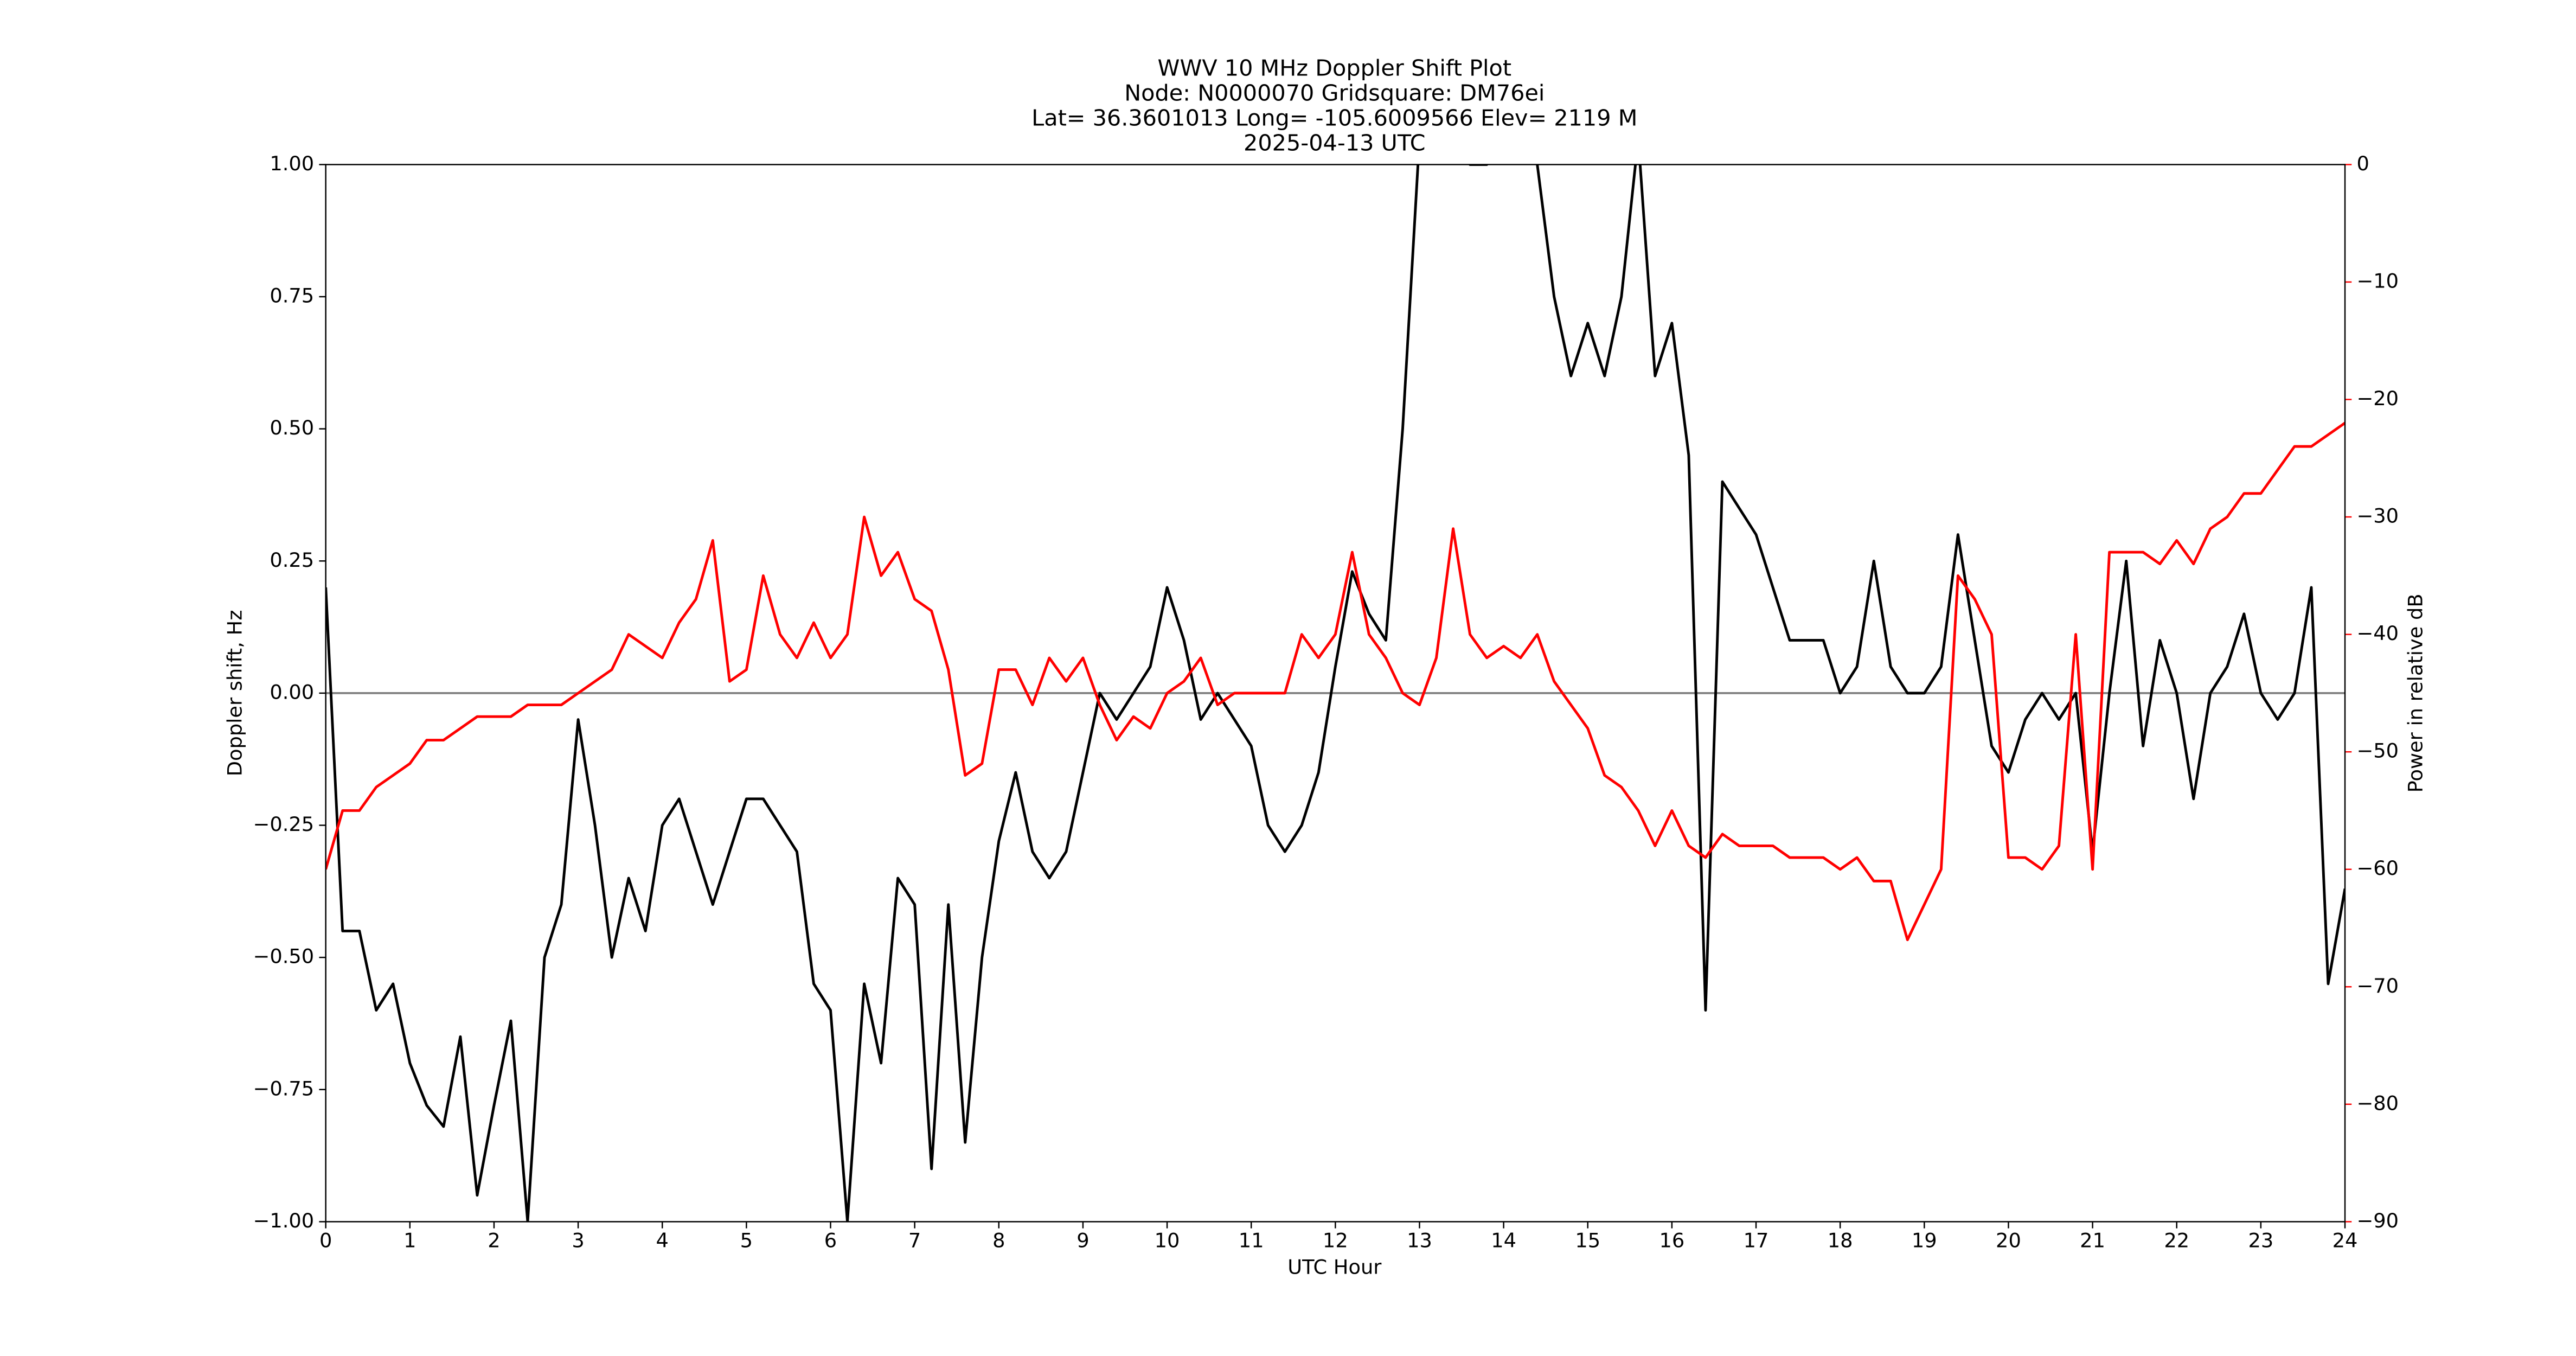 This screenshot has width=2576, height=1356. I want to click on title-line: Node: N0000070 Gridsquare: DM76ei, so click(1334, 93).